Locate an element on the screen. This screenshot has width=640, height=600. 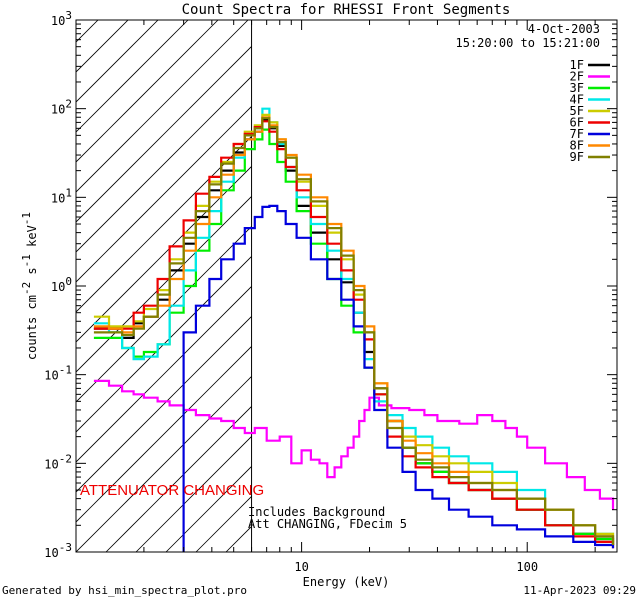
legend-label-2F: 2F is located at coordinates (577, 77).